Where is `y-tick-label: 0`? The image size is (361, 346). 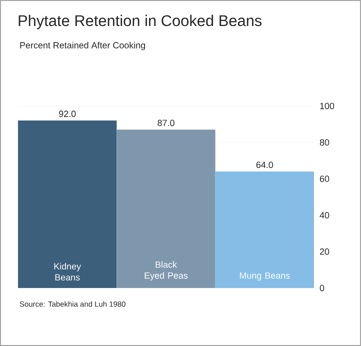
y-tick-label: 0 is located at coordinates (322, 288).